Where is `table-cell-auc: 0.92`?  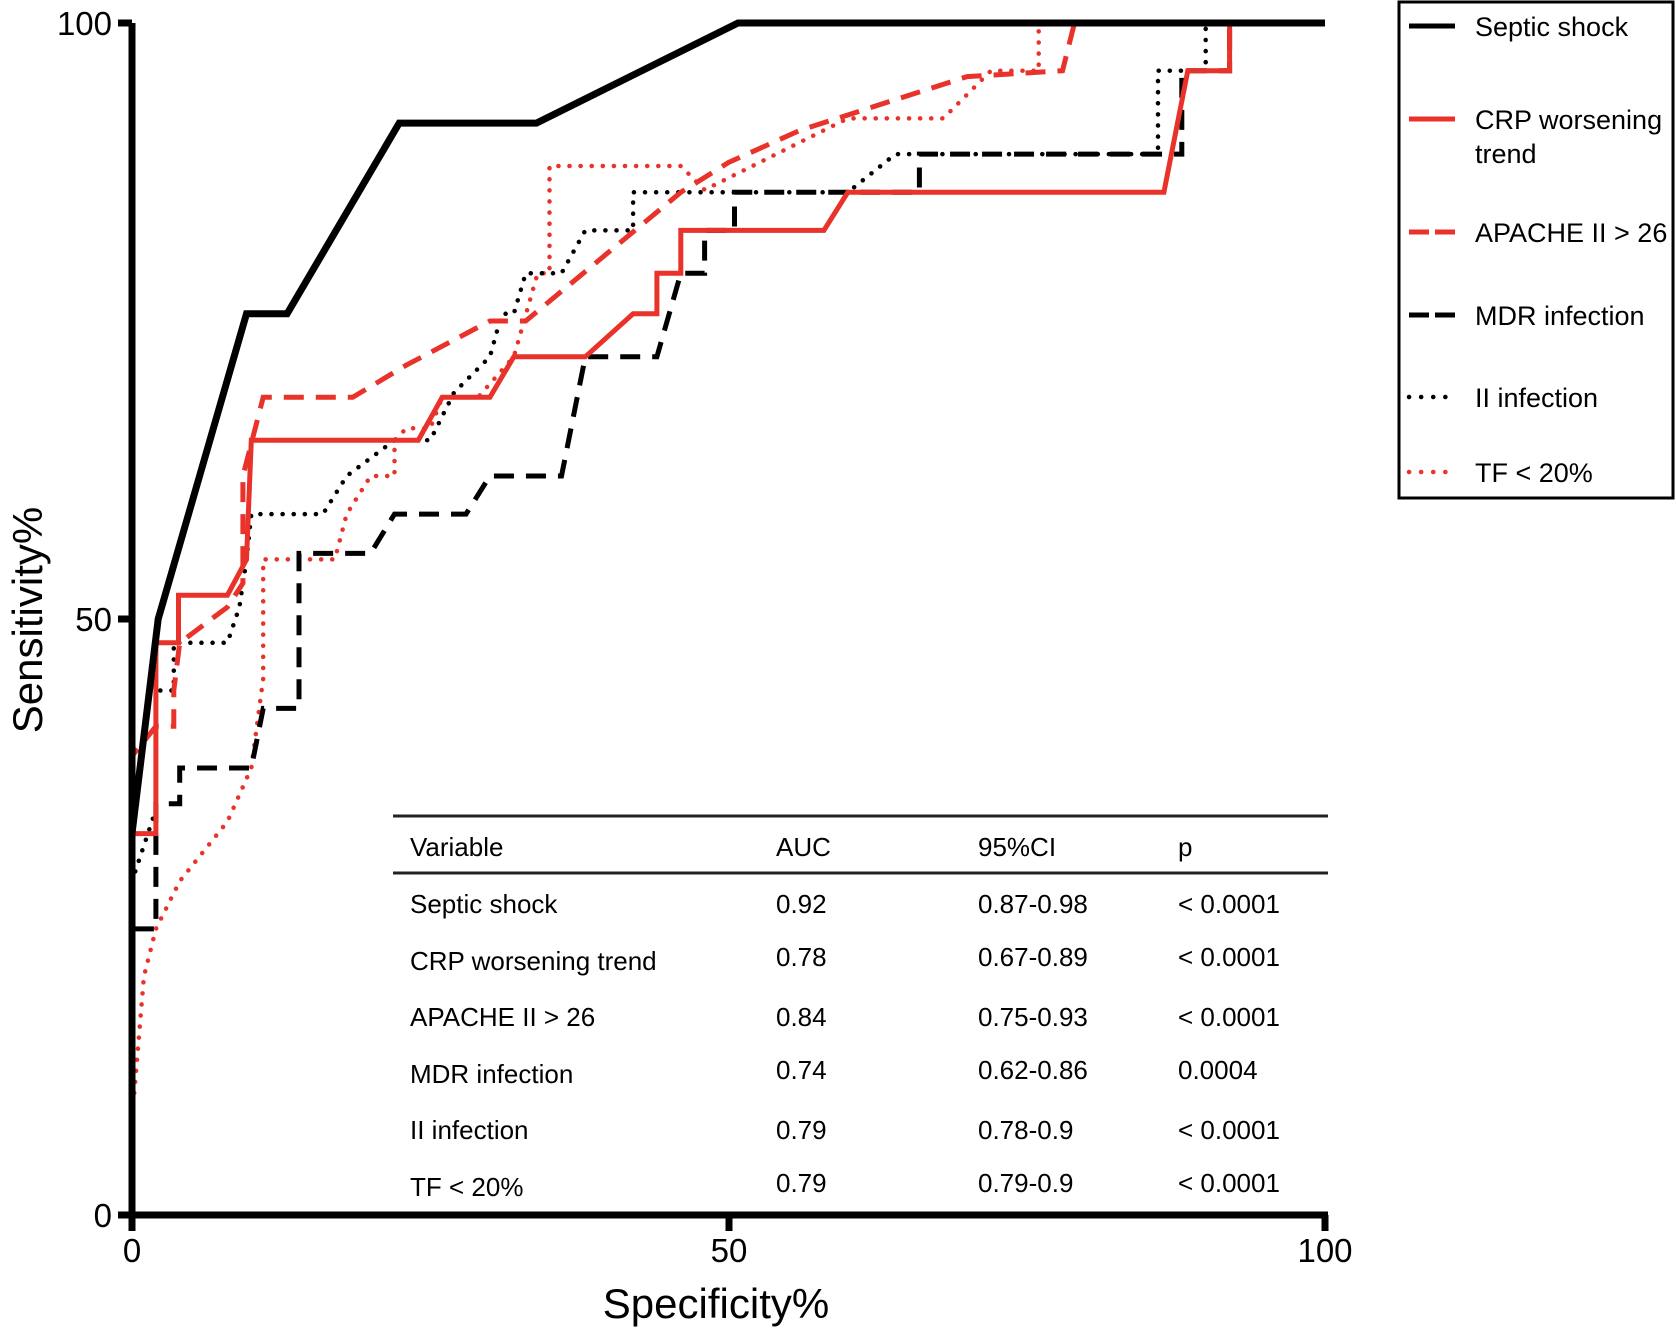
table-cell-auc: 0.92 is located at coordinates (801, 904).